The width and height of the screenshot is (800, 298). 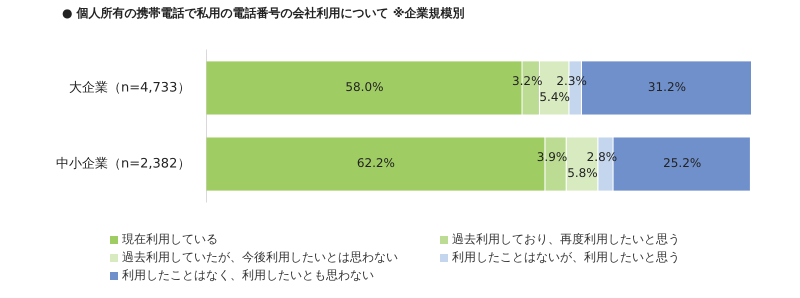 I want to click on legend-label: 過去利用していたが、今後利用したいとは思わない, so click(x=260, y=257).